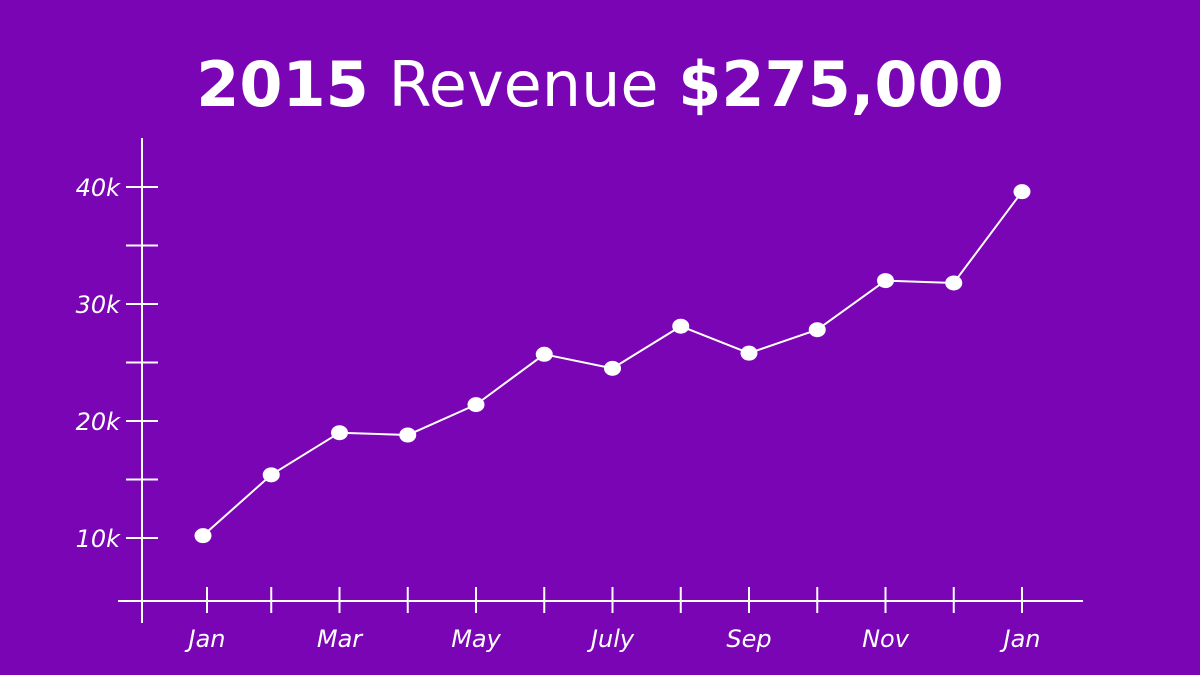 The height and width of the screenshot is (675, 1200). Describe the element at coordinates (99, 188) in the screenshot. I see `y-tick-label: 40k` at that location.